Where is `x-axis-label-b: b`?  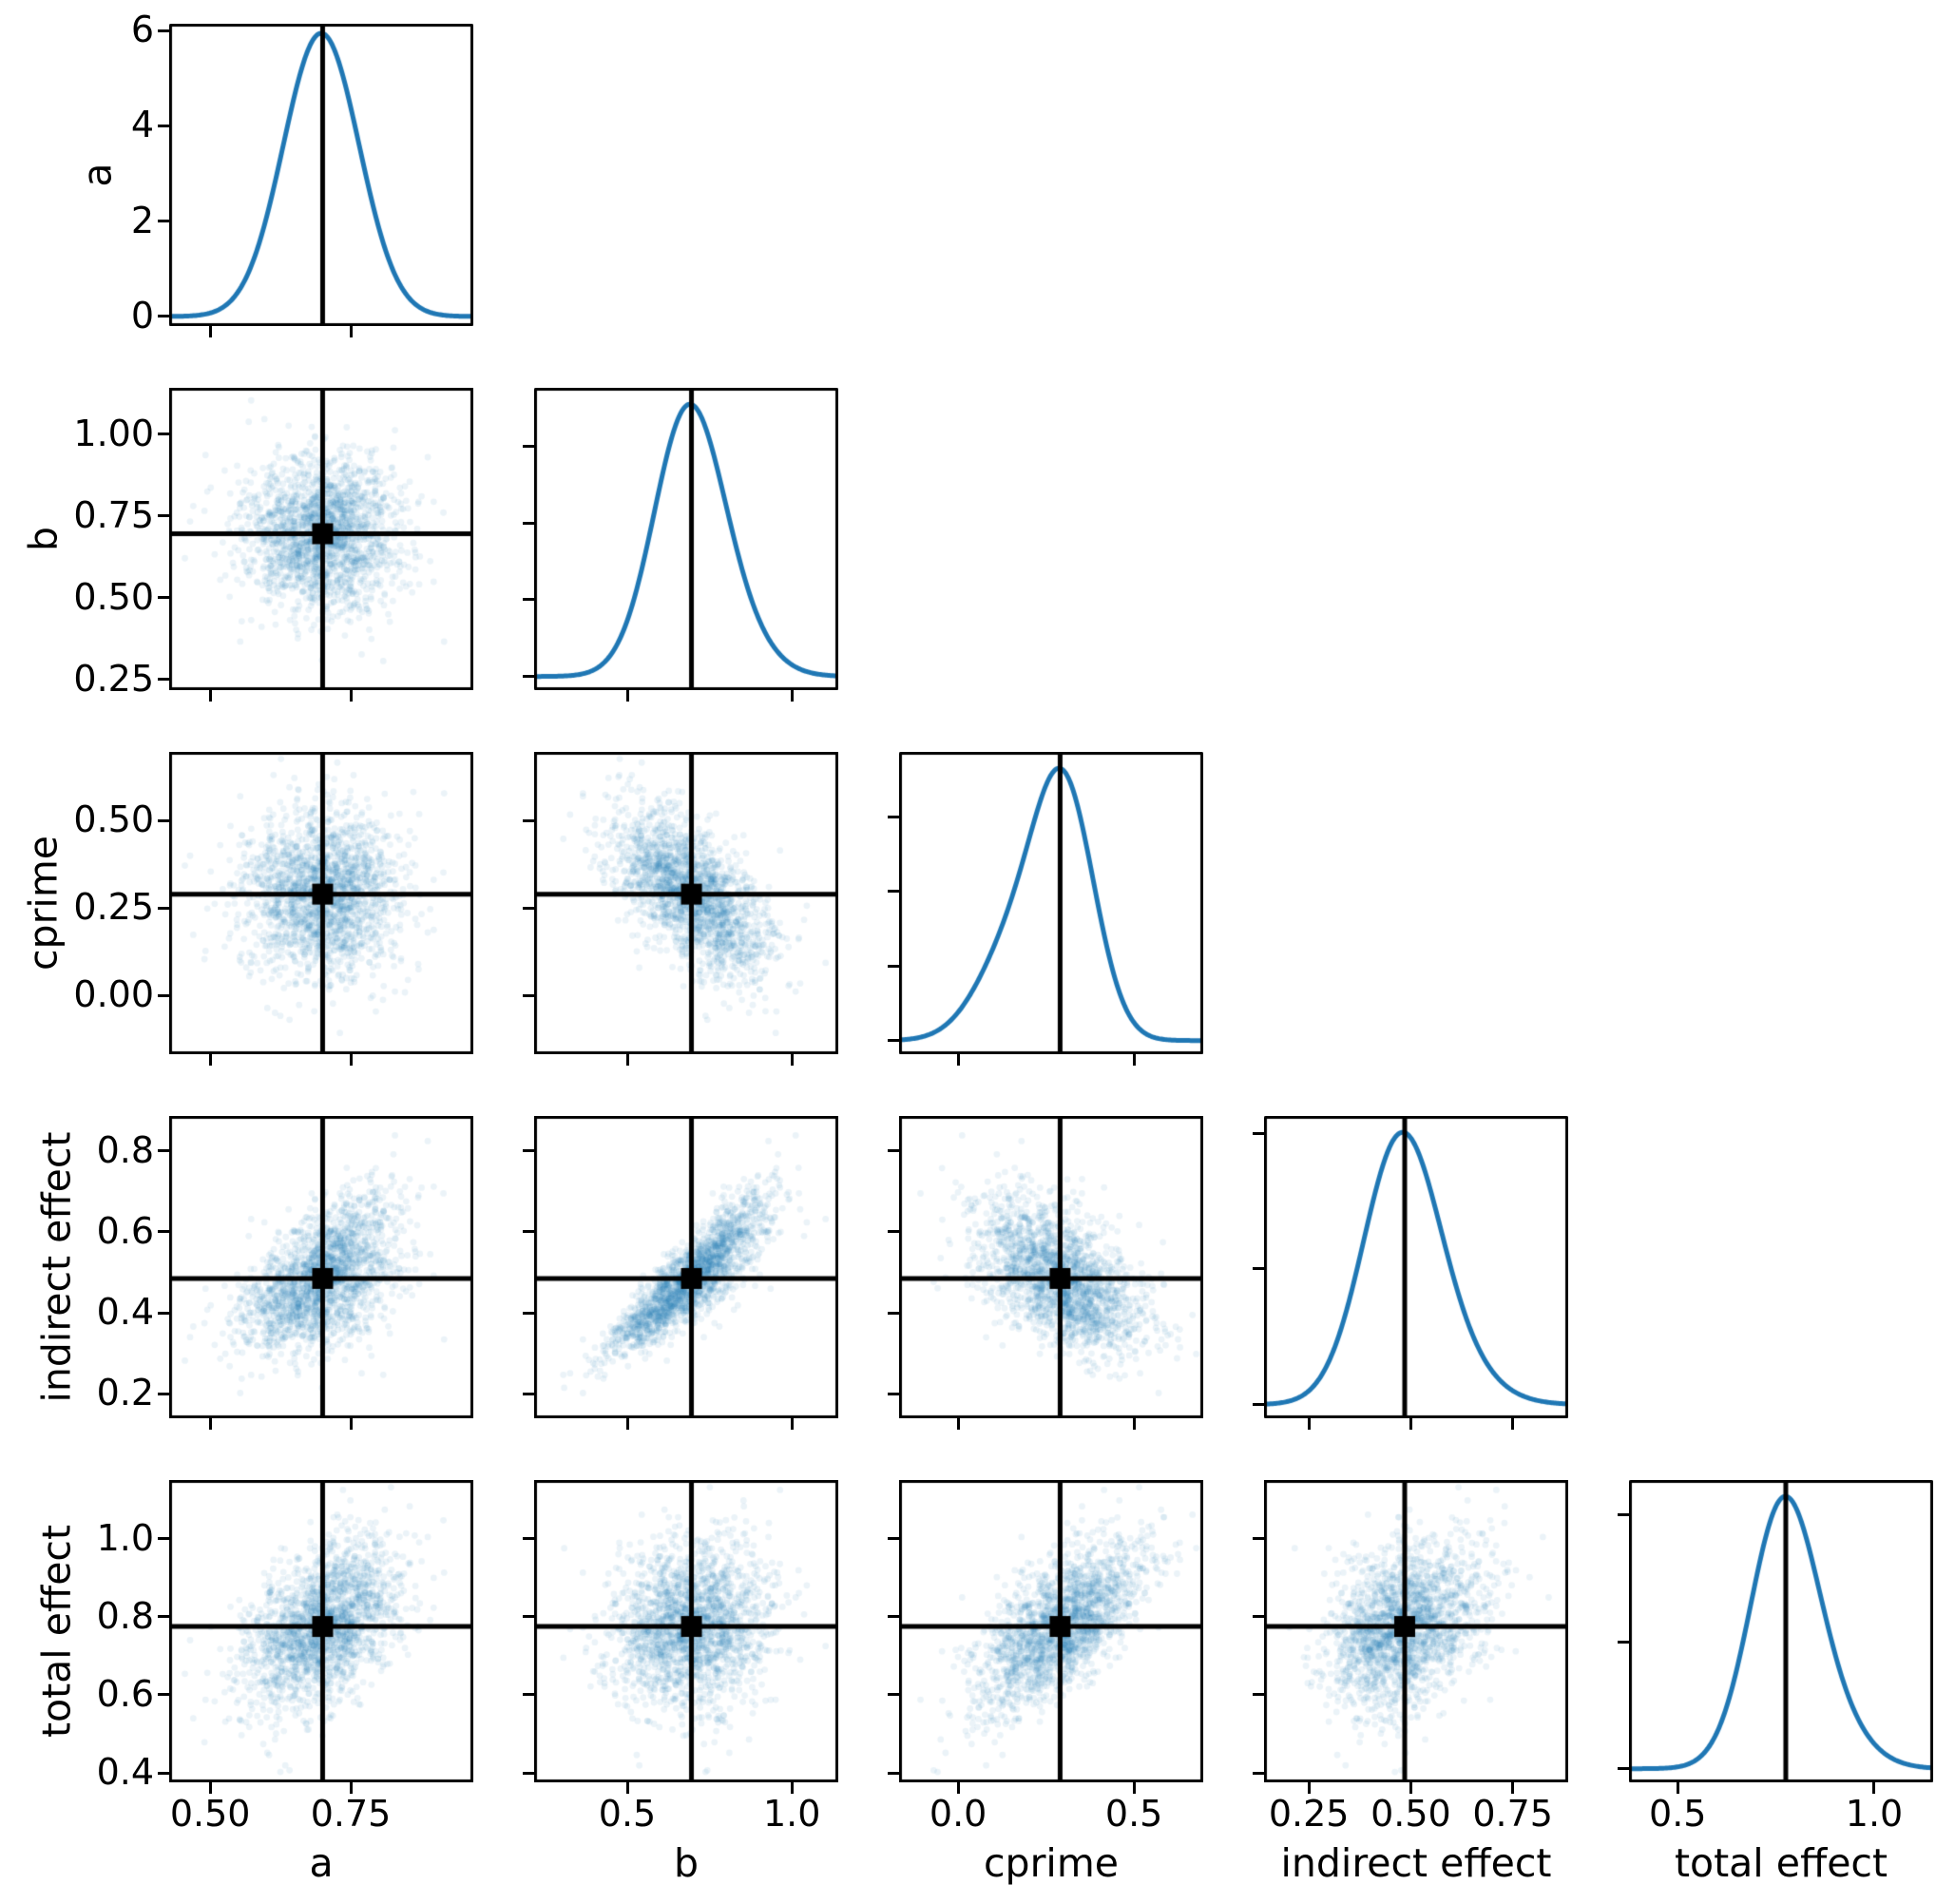
x-axis-label-b: b is located at coordinates (686, 1863).